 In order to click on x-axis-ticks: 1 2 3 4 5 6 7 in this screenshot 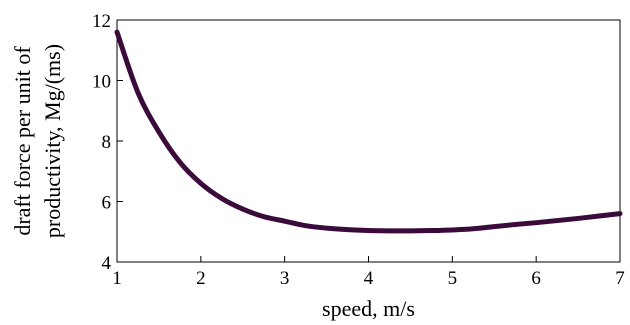, I will do `click(368, 272)`.